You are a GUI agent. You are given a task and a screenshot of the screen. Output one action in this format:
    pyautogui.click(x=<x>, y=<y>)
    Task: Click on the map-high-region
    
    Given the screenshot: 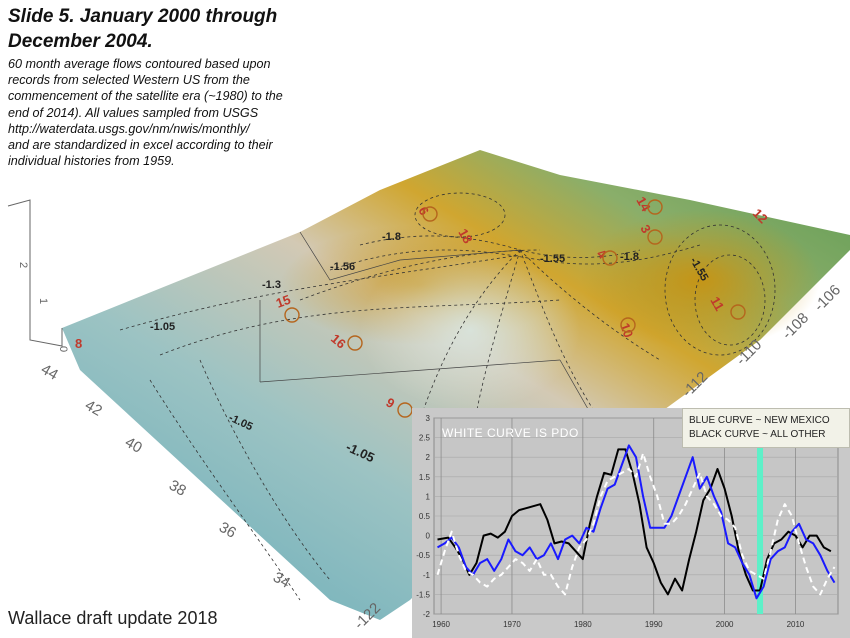 What is the action you would take?
    pyautogui.click(x=700, y=280)
    